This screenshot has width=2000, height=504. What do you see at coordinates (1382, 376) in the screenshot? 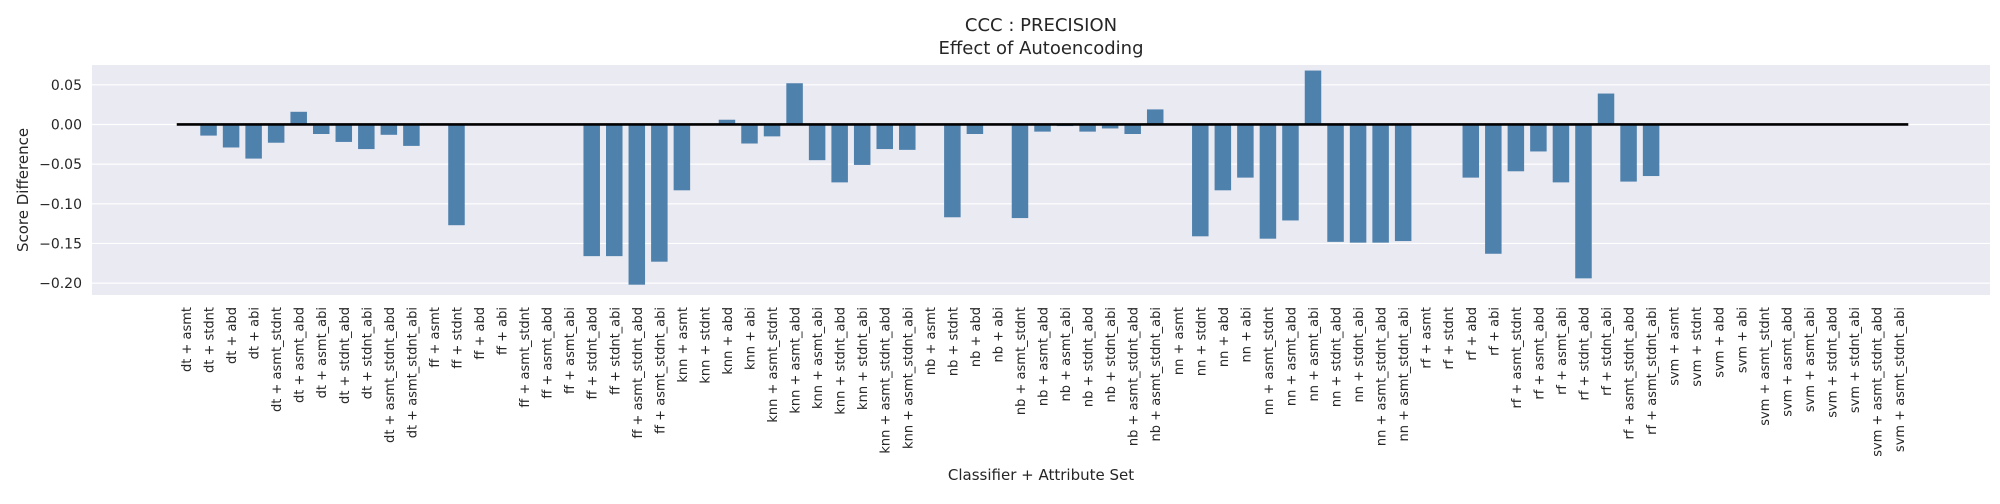
I see `x-tick-label: nn + asmt_stdnt_abd` at bounding box center [1382, 376].